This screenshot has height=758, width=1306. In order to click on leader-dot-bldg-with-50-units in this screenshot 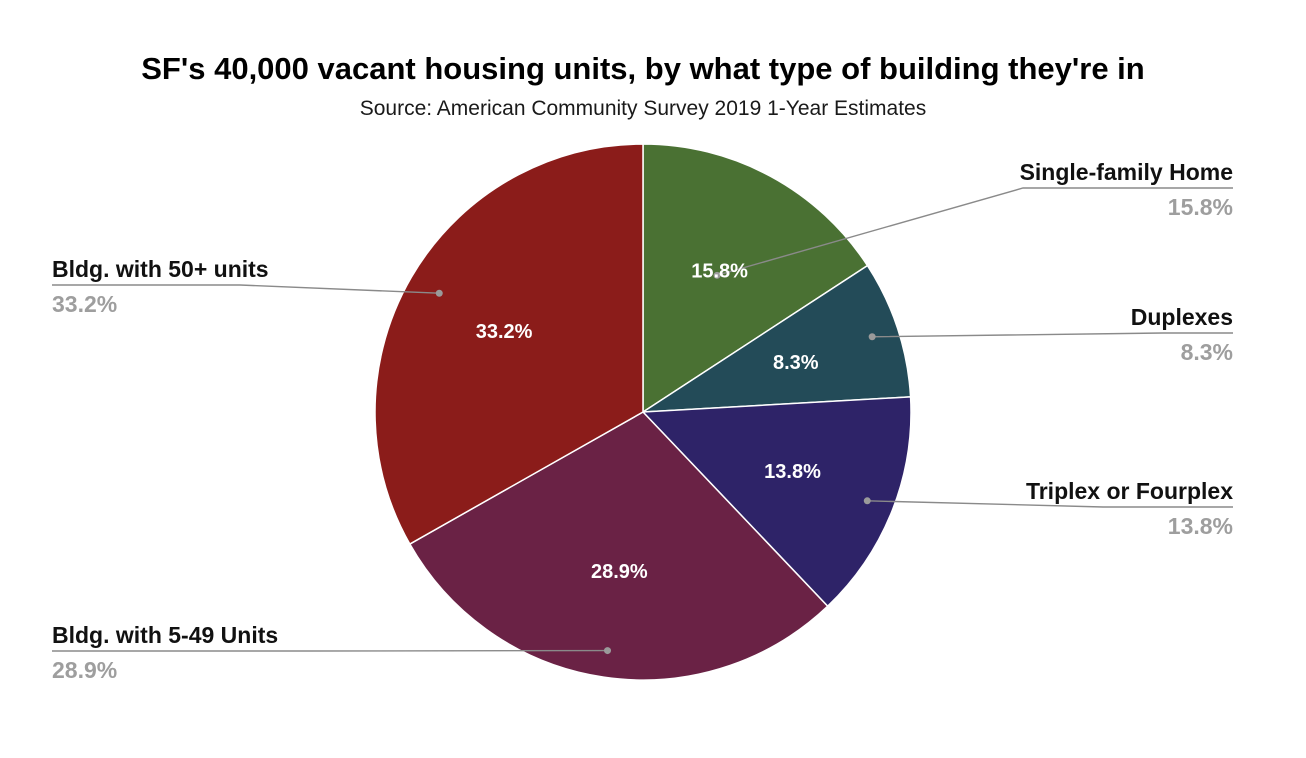, I will do `click(439, 293)`.